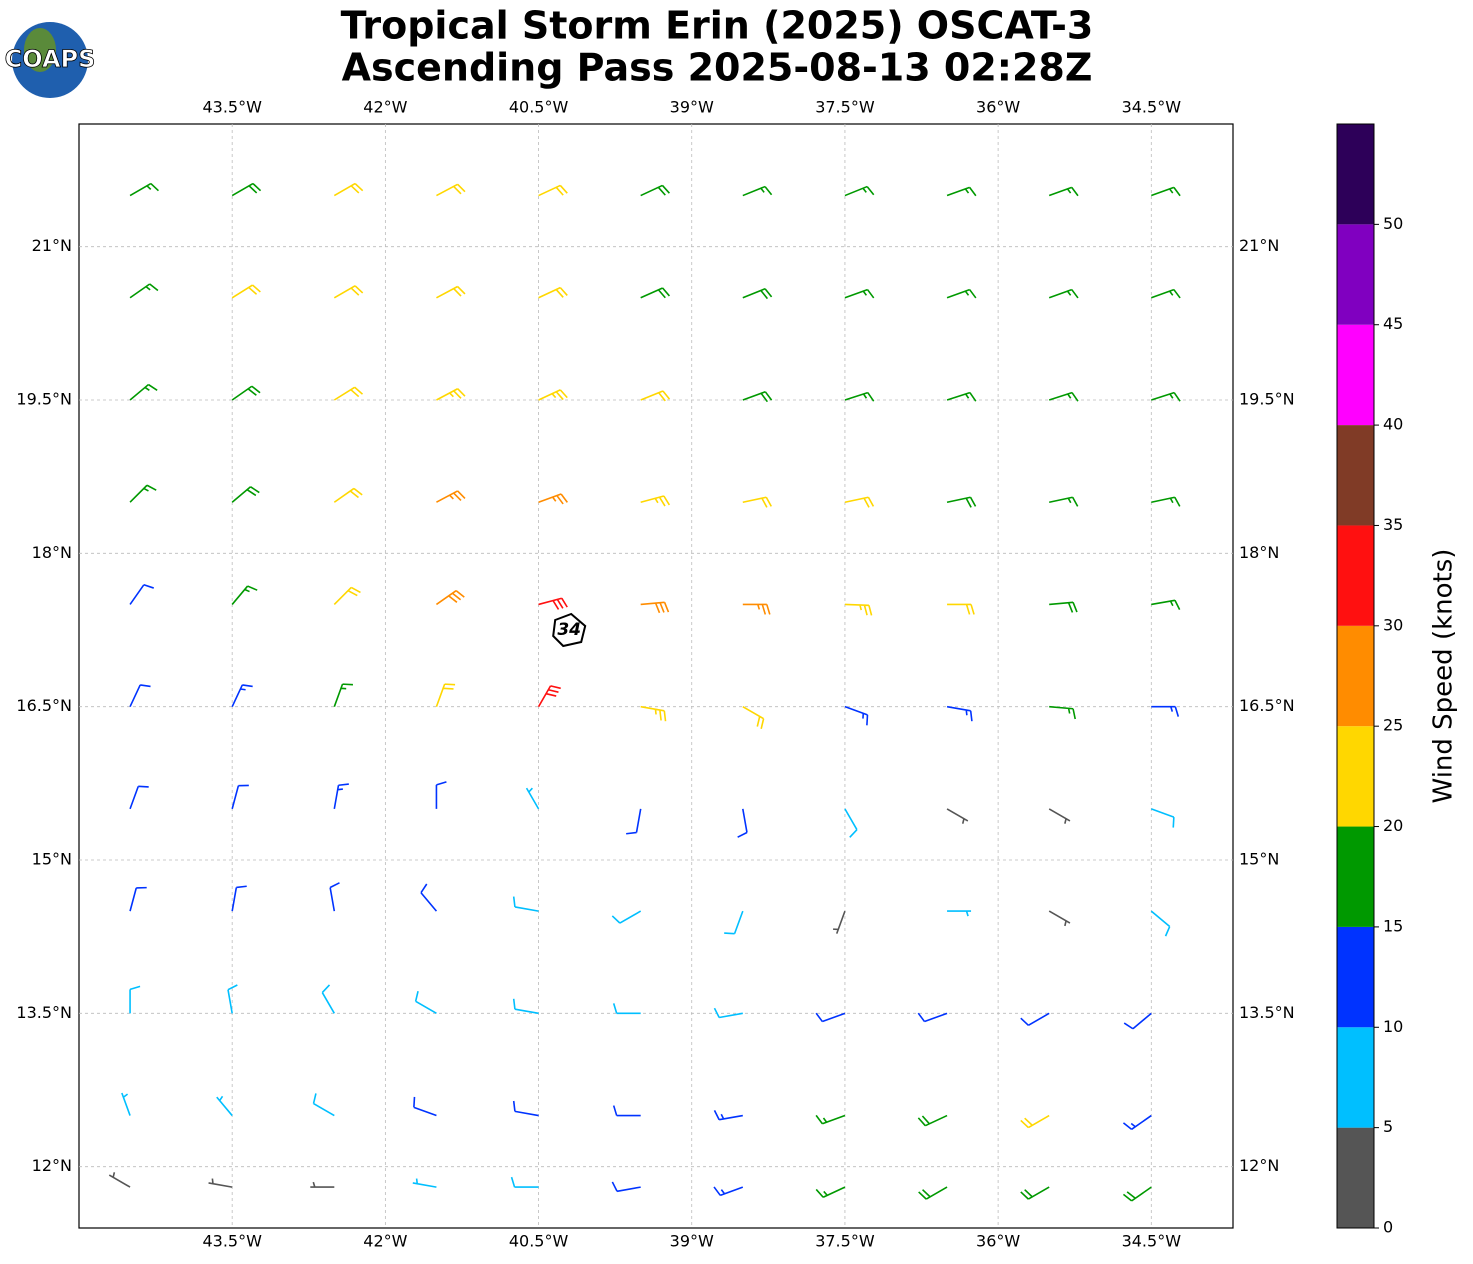 The image size is (1473, 1264). I want to click on colorbar-tick-label: 25, so click(1393, 725).